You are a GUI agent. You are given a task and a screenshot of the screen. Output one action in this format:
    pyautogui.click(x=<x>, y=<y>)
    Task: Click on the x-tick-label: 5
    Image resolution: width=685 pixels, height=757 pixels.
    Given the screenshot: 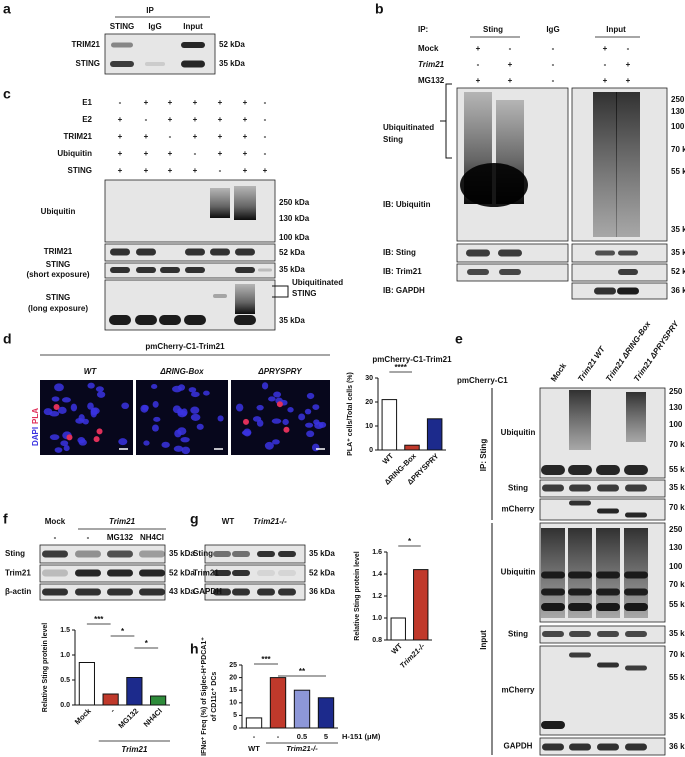 What is the action you would take?
    pyautogui.click(x=326, y=736)
    